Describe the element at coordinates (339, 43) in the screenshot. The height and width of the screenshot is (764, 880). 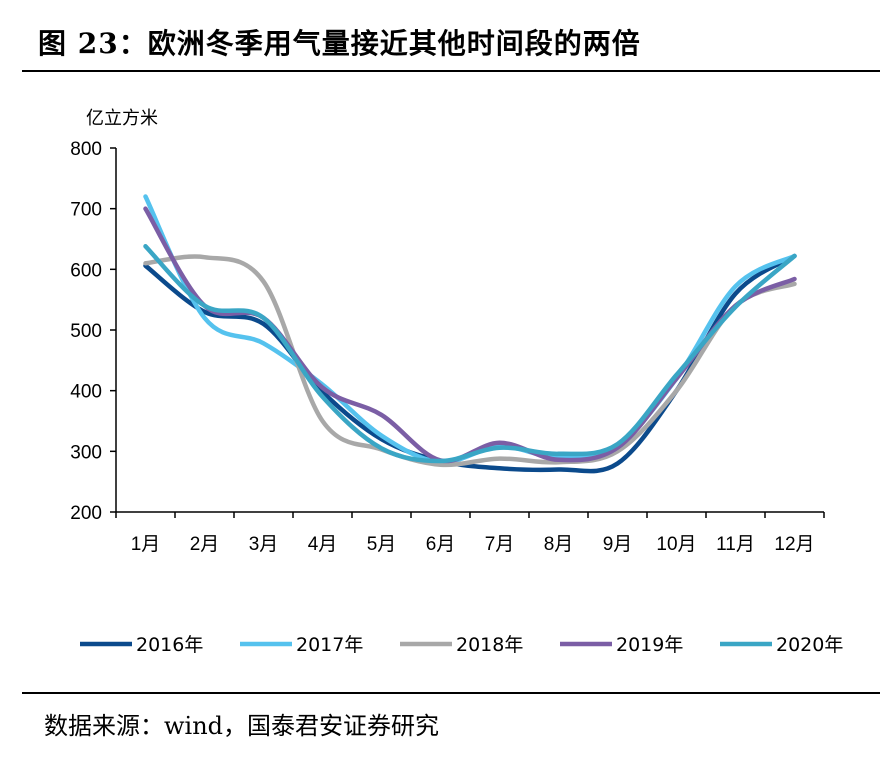
I see `figure-title: 图 23：欧洲冬季用气量接近其他时间段的两倍` at that location.